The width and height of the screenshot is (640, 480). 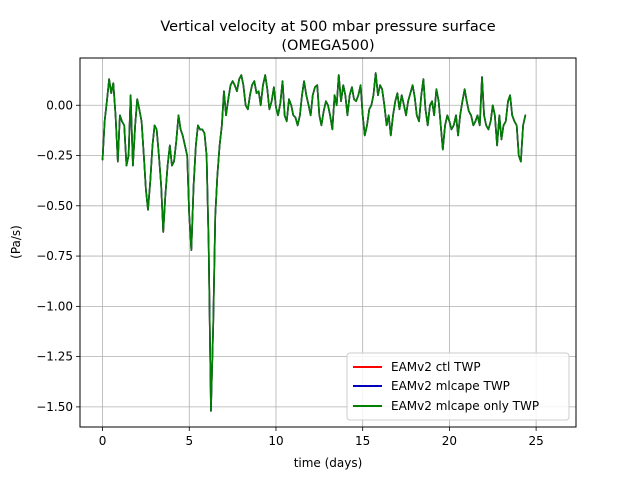 I want to click on y-tick-label: −0.50, so click(x=54, y=206).